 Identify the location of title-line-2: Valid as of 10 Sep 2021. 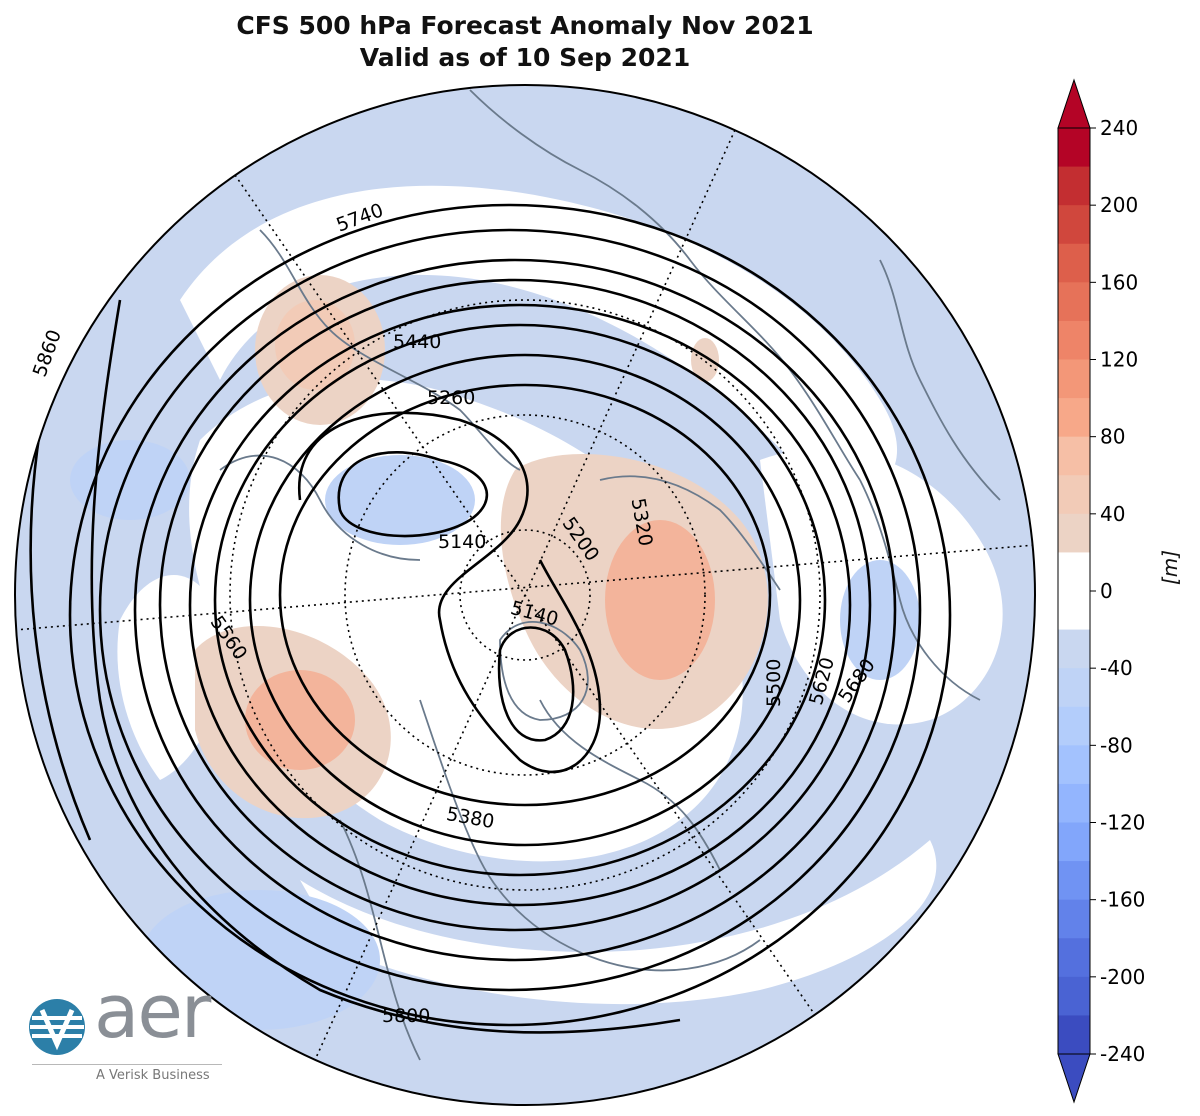
(525, 57).